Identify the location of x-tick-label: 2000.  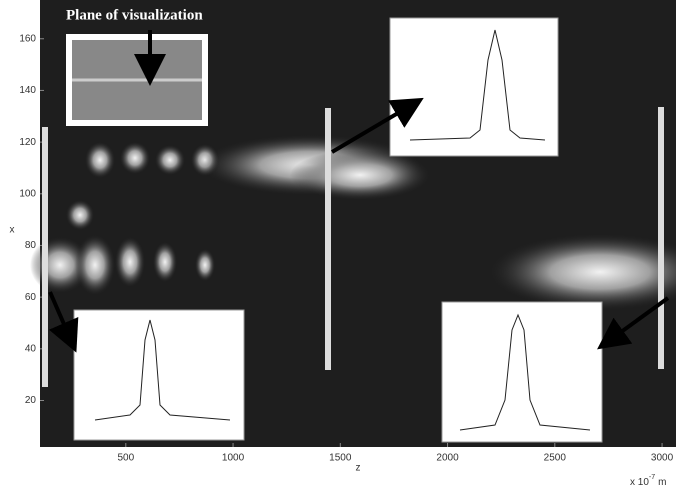
(447, 458).